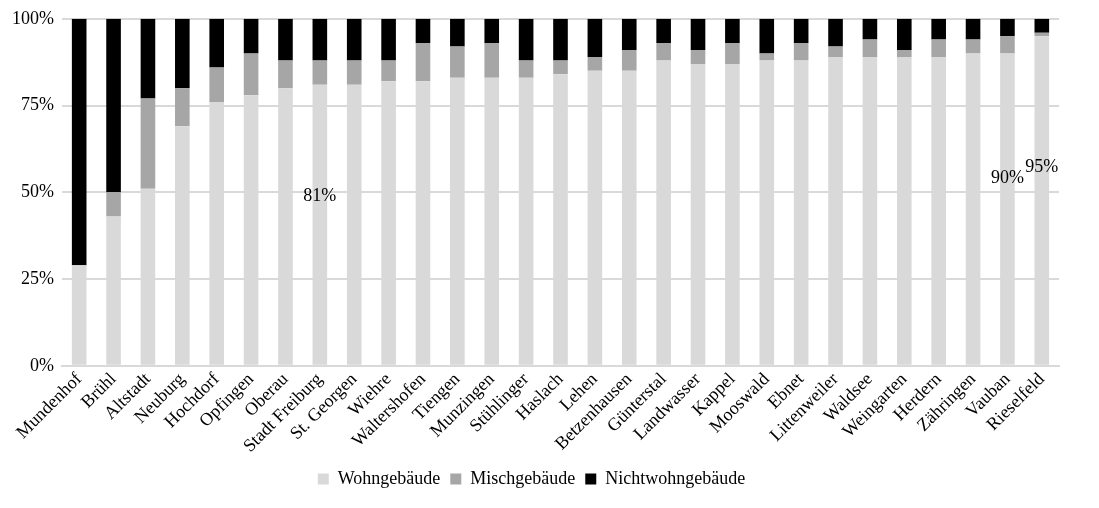  What do you see at coordinates (675, 477) in the screenshot?
I see `legend-label: Nichtwohngebäude` at bounding box center [675, 477].